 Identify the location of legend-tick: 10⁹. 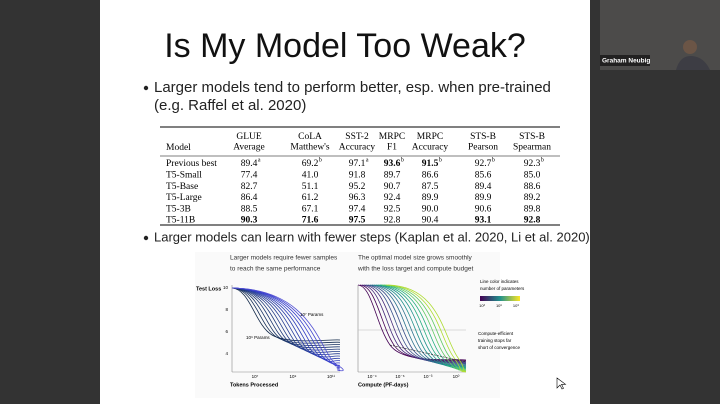
(516, 305).